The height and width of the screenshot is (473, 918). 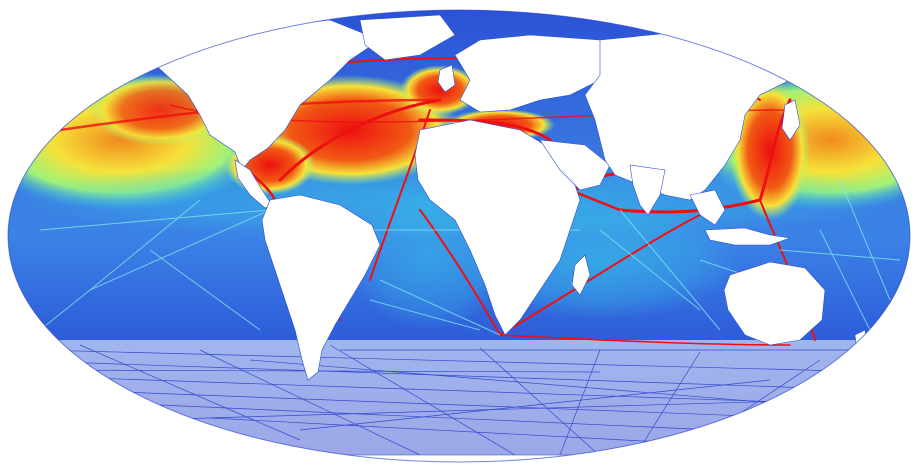 What do you see at coordinates (446, 78) in the screenshot?
I see `british-isles` at bounding box center [446, 78].